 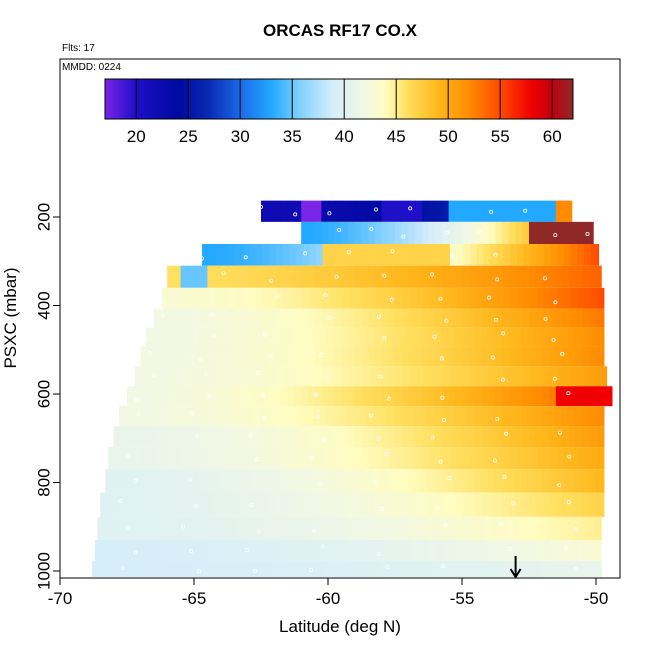 What do you see at coordinates (78, 48) in the screenshot?
I see `flights-annotation: Flts: 17` at bounding box center [78, 48].